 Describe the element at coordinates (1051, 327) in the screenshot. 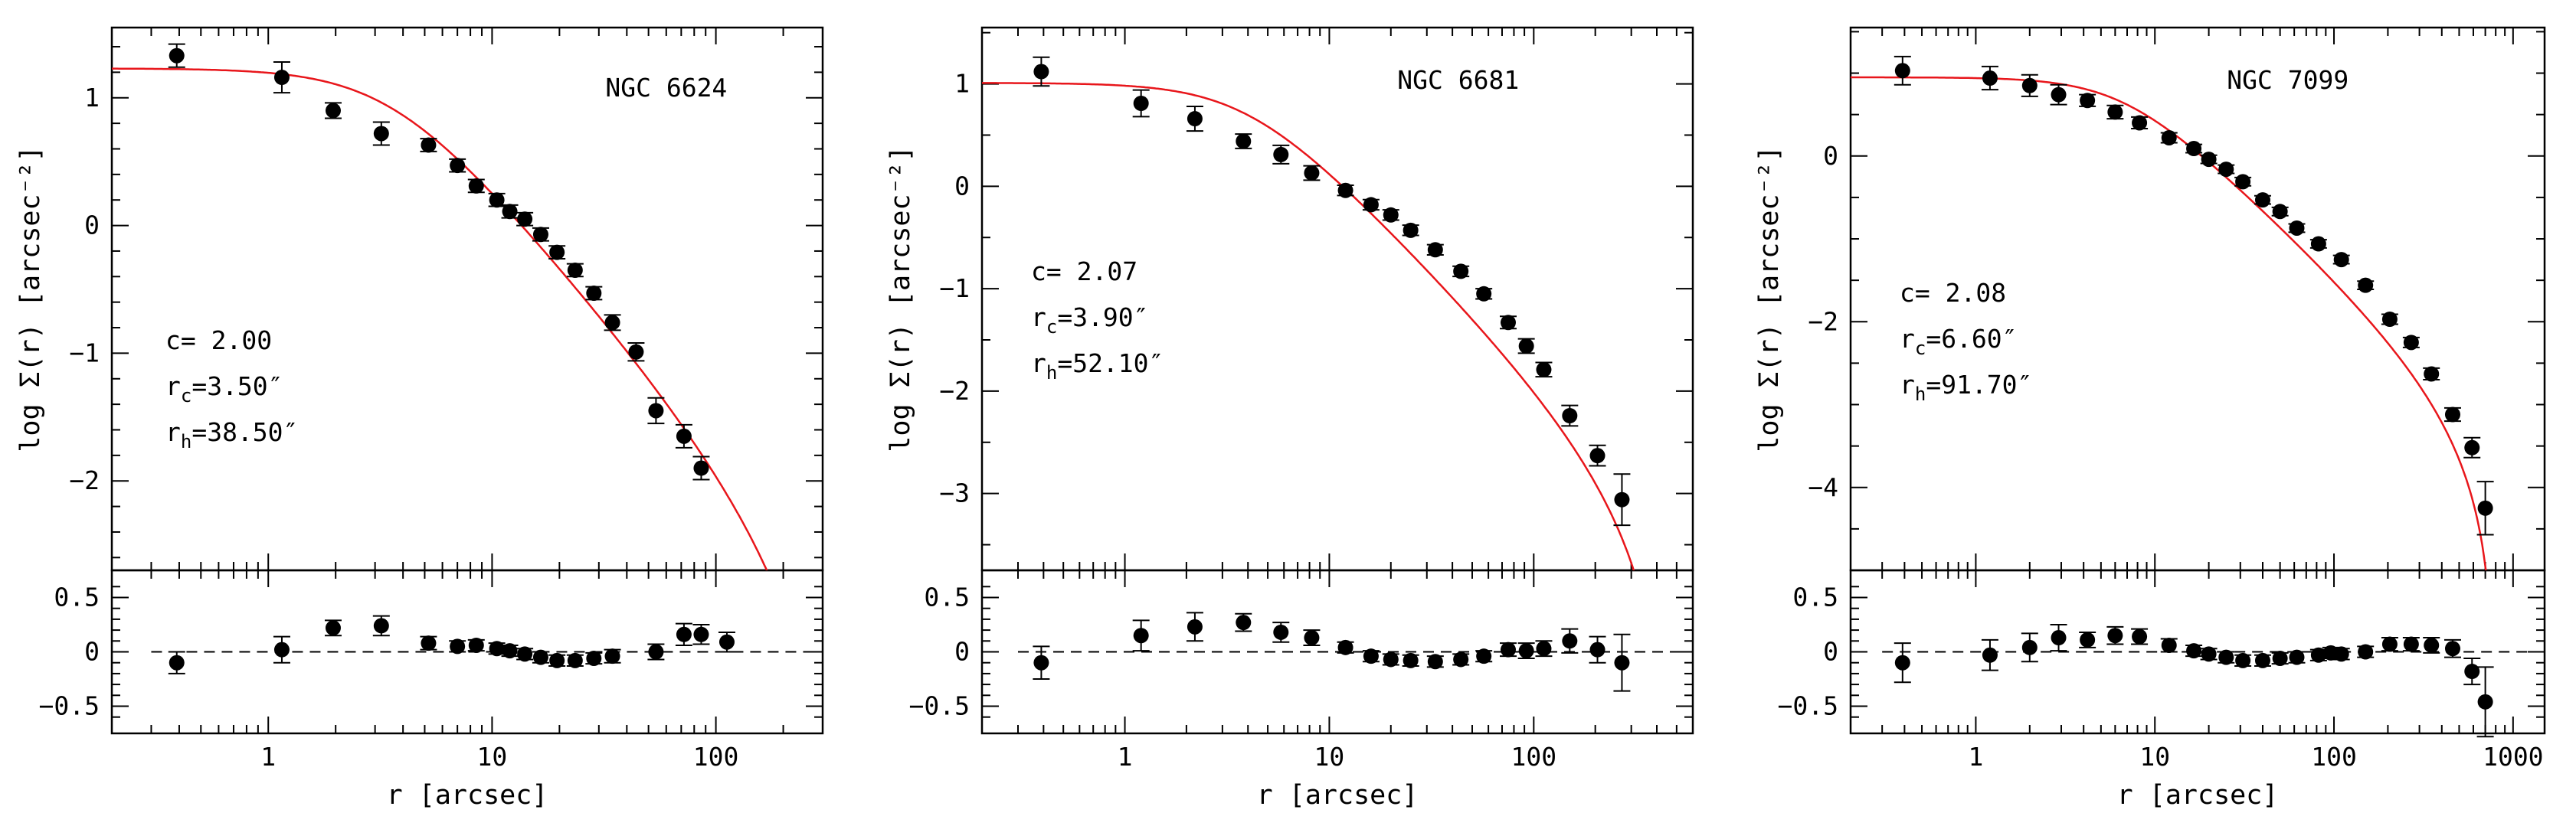

I see `param-rc-subscript: c` at that location.